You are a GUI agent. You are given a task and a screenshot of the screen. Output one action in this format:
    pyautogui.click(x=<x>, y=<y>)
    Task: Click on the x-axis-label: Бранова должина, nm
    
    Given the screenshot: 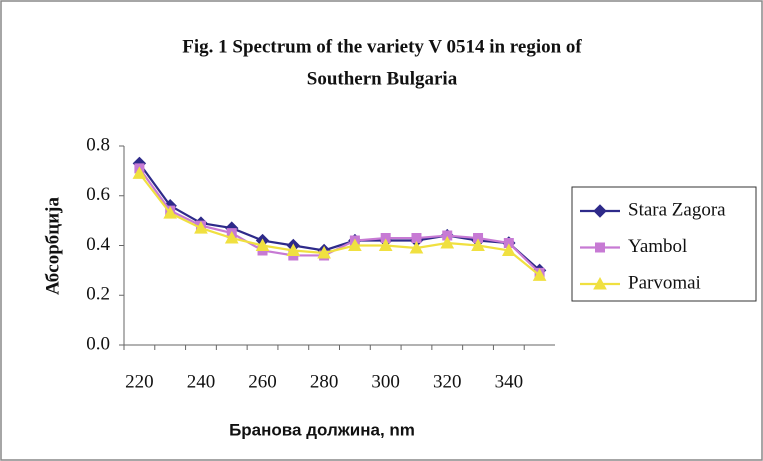 What is the action you would take?
    pyautogui.click(x=322, y=429)
    